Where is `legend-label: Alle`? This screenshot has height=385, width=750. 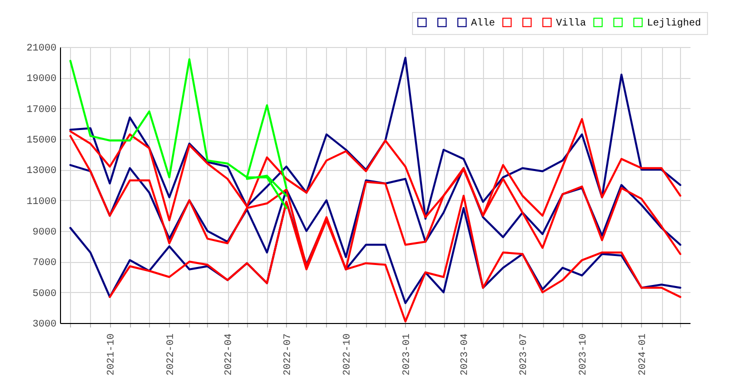
legend-label: Alle is located at coordinates (483, 23).